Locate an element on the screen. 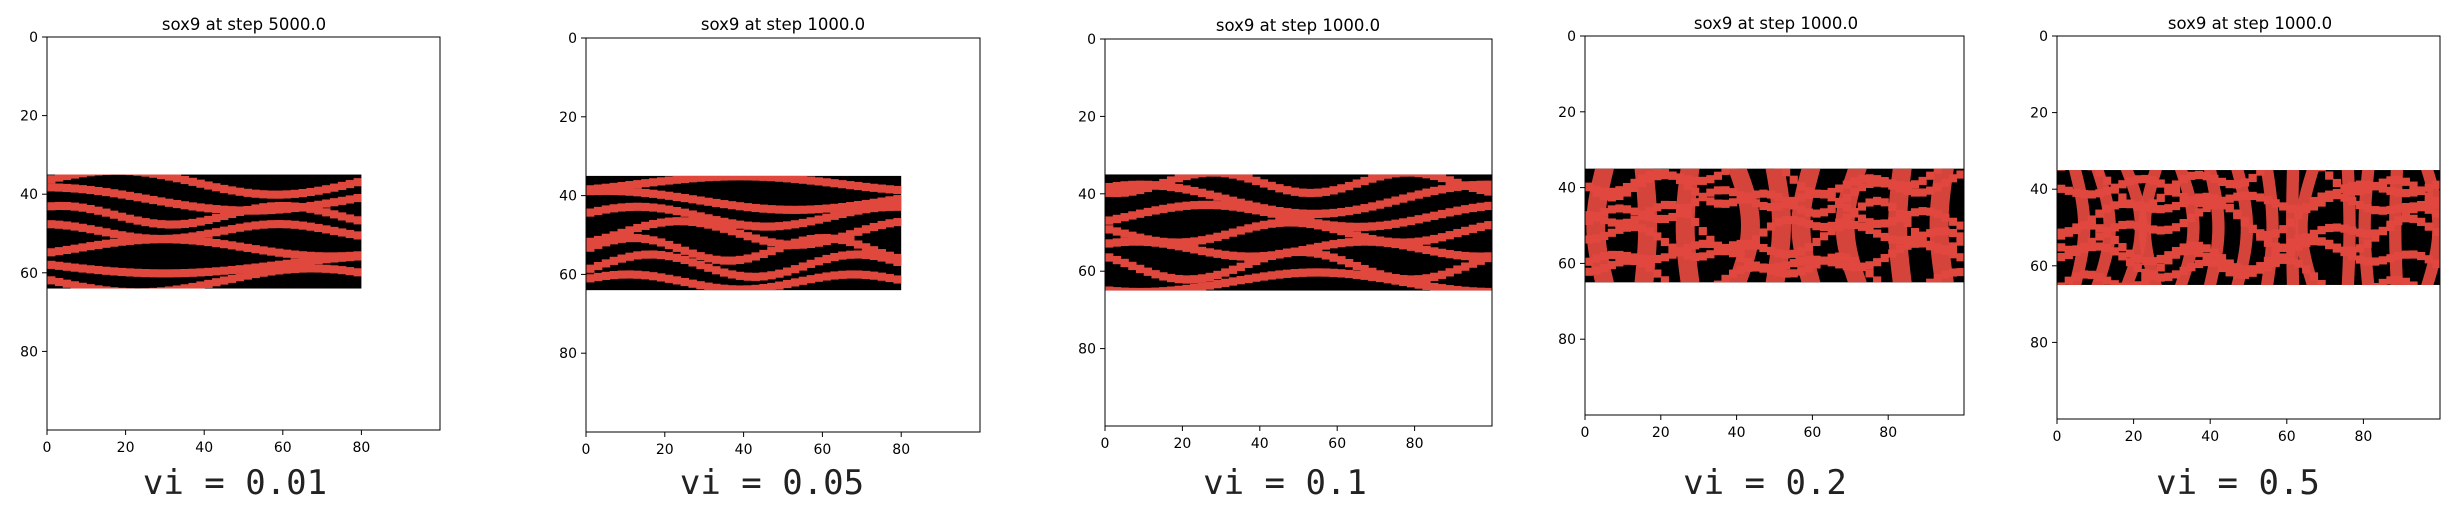  y-tick-label: 60 is located at coordinates (2039, 267).